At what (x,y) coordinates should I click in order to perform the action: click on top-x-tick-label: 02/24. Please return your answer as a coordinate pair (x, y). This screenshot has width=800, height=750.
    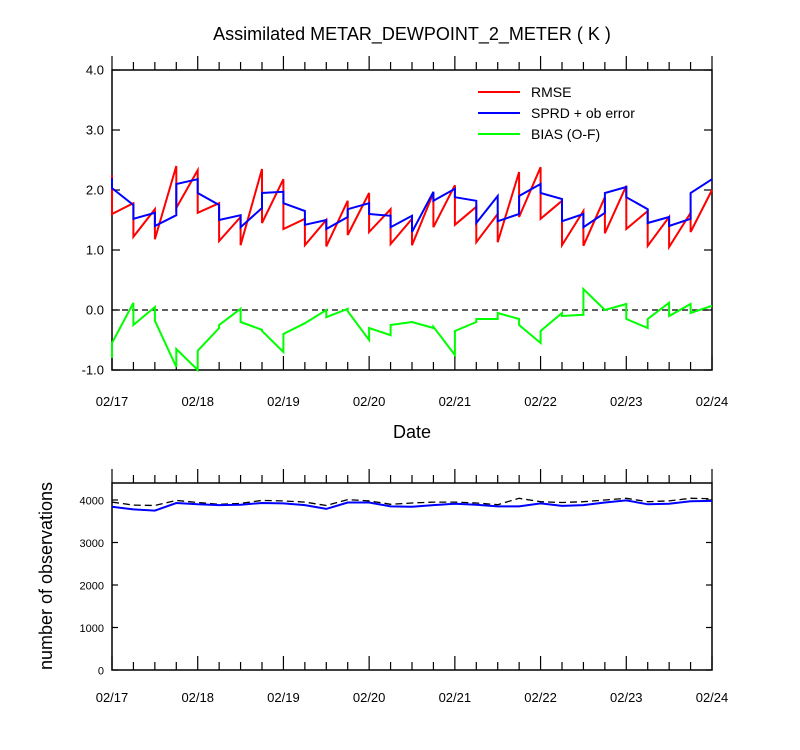
    Looking at the image, I should click on (712, 401).